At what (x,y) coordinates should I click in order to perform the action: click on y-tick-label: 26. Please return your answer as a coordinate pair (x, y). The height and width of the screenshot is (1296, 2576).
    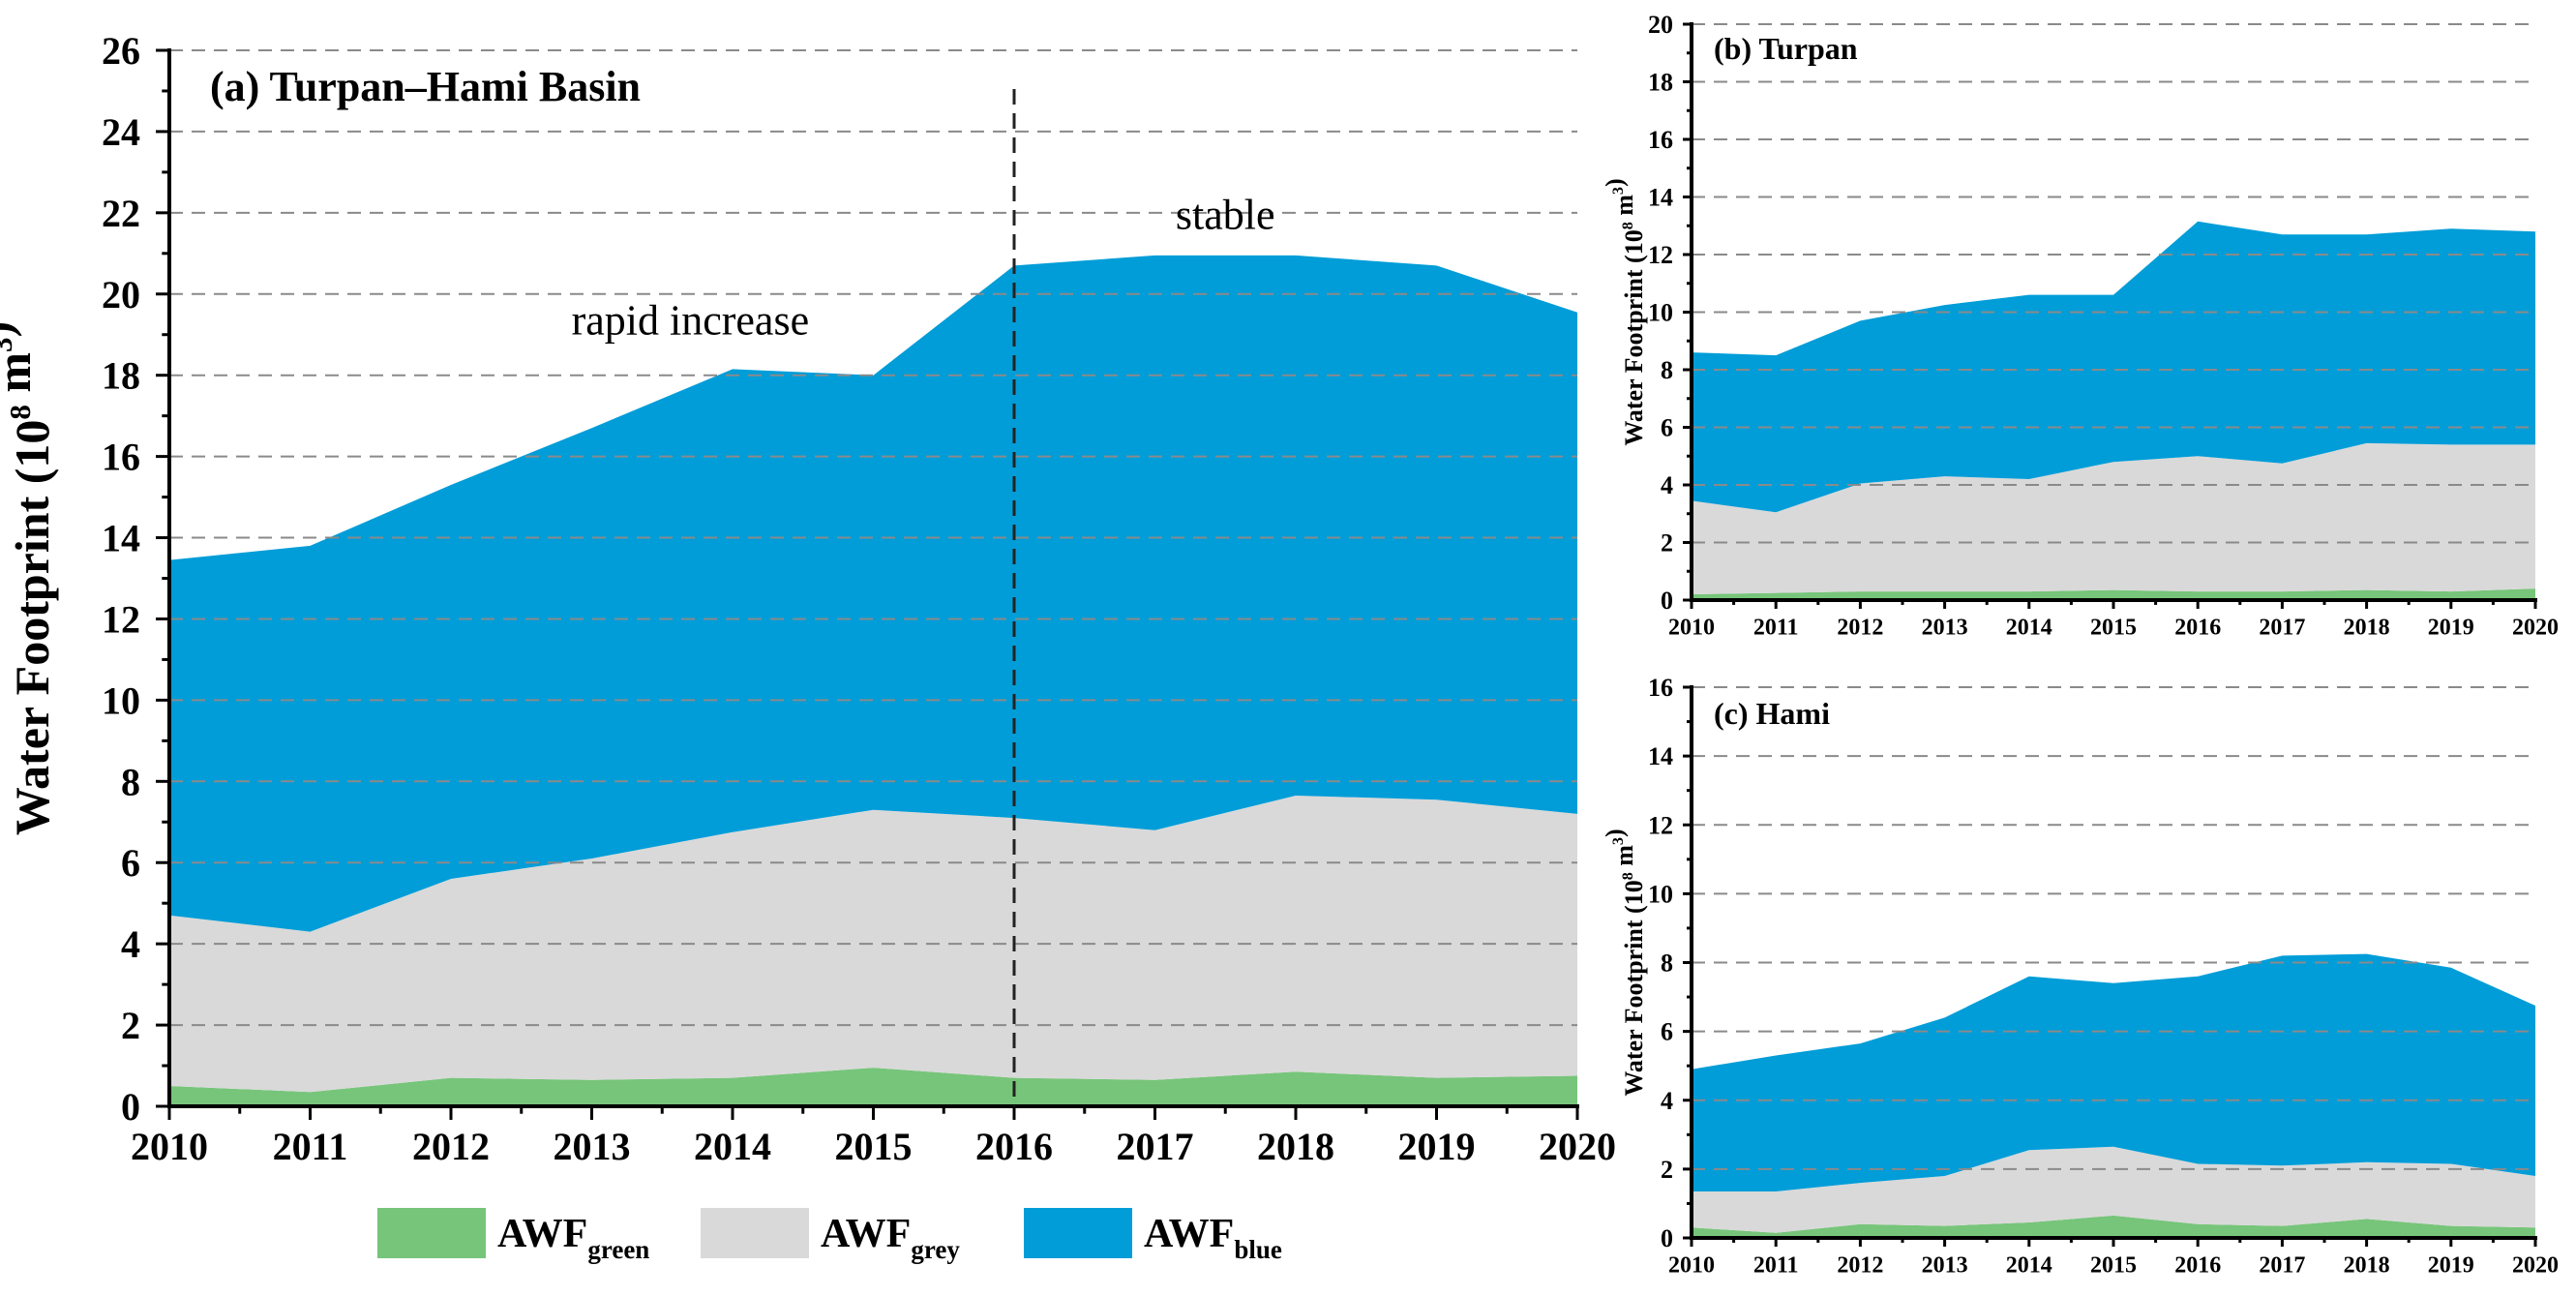
    Looking at the image, I should click on (121, 51).